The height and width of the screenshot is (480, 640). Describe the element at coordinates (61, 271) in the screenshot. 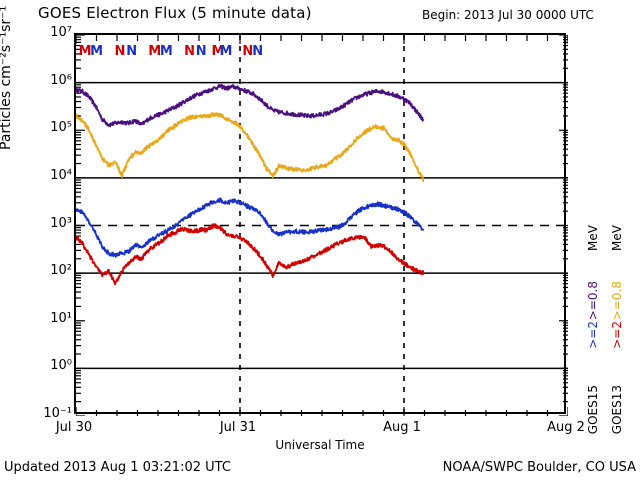

I see `y-tick-label-5: 10²` at that location.